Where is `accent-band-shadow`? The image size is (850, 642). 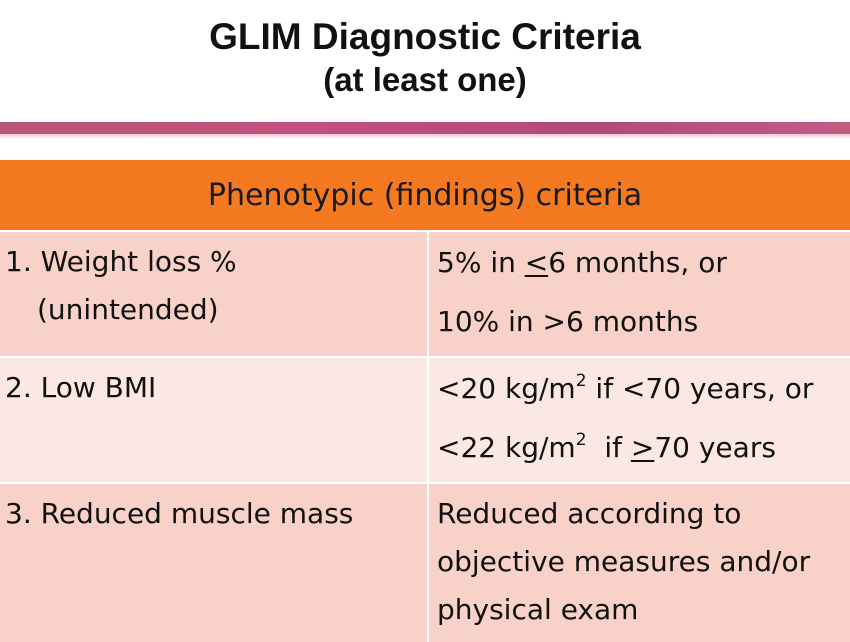
accent-band-shadow is located at coordinates (425, 136).